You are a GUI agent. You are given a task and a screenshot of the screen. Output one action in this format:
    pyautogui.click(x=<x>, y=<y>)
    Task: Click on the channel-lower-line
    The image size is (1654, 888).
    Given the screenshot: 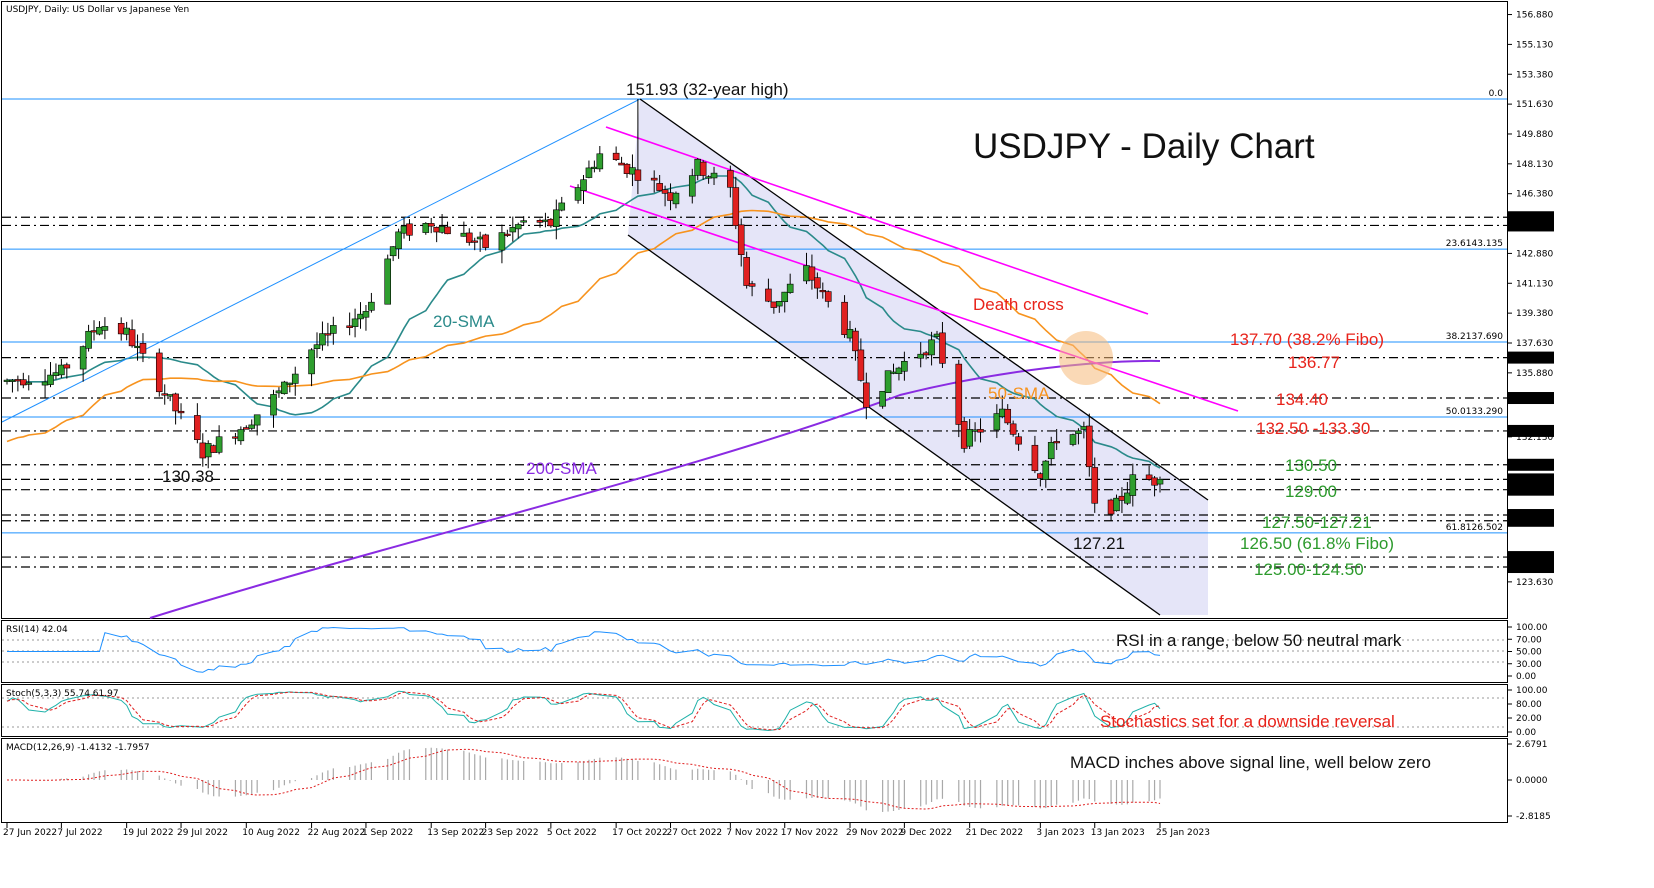 What is the action you would take?
    pyautogui.click(x=894, y=425)
    